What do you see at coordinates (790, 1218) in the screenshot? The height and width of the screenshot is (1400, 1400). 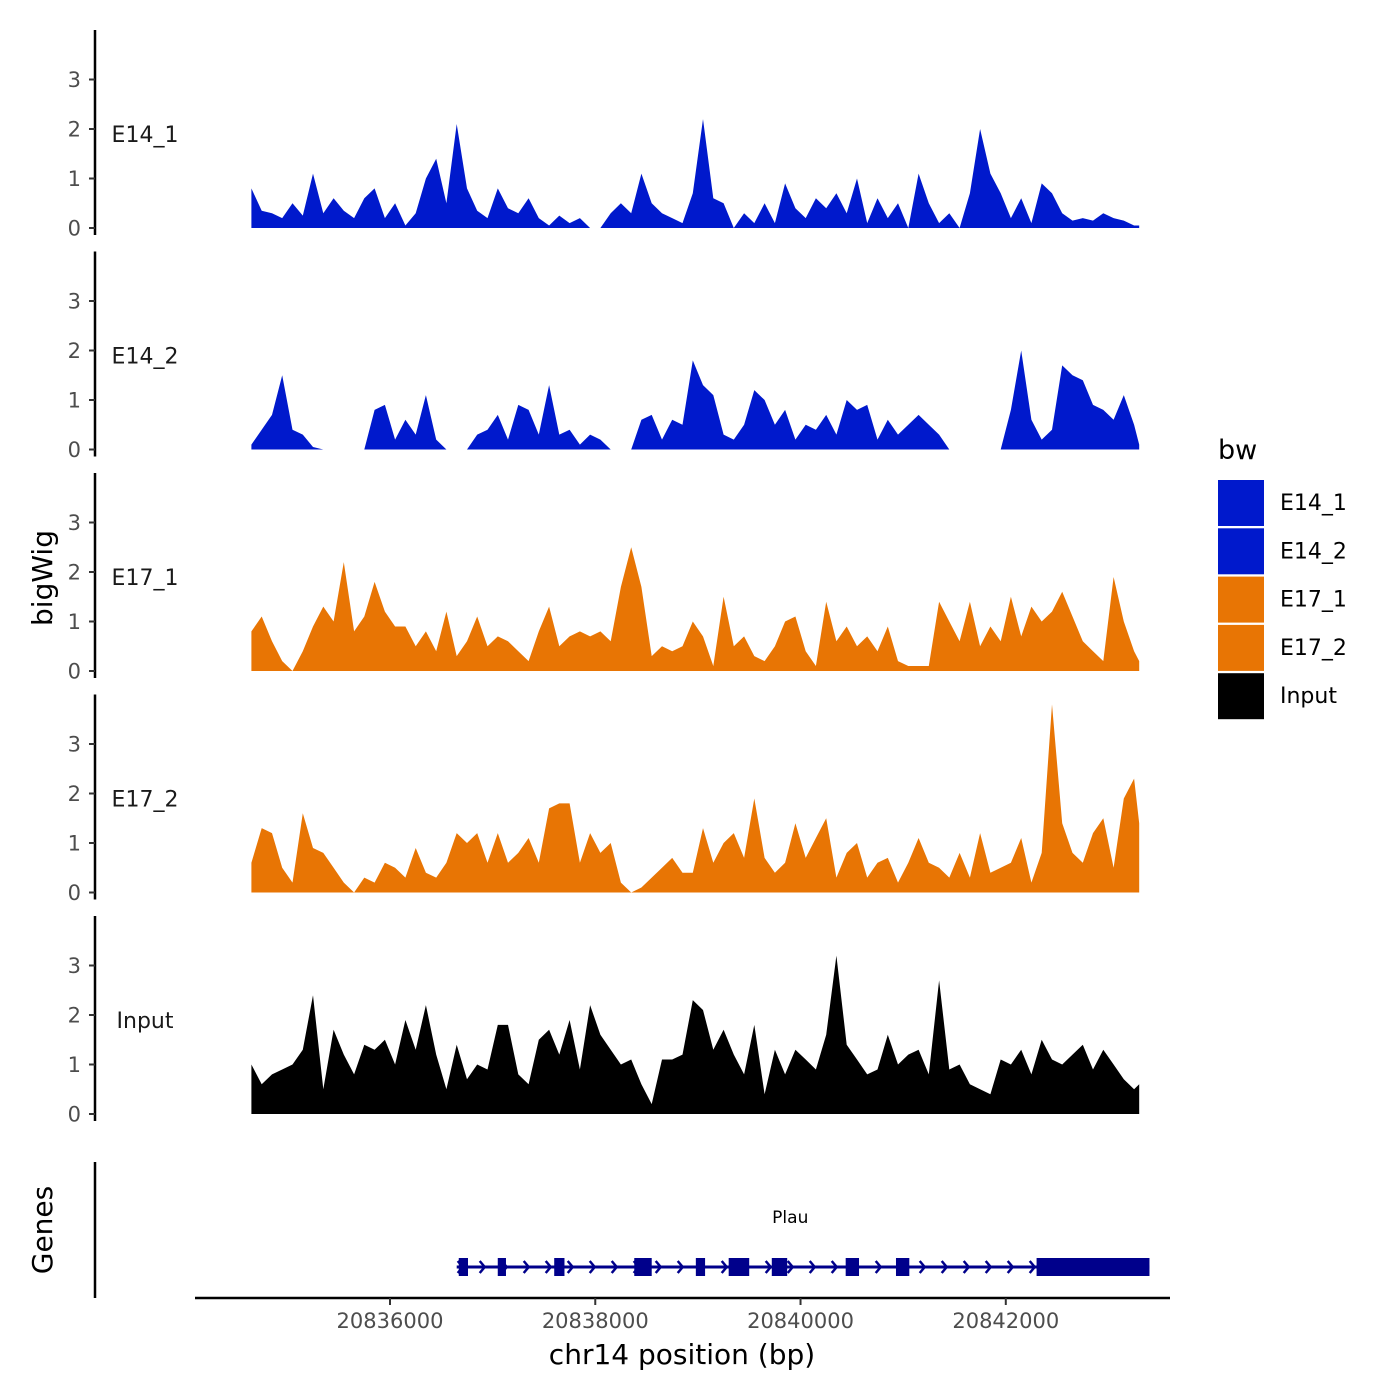 I see `gene-label: Plau` at bounding box center [790, 1218].